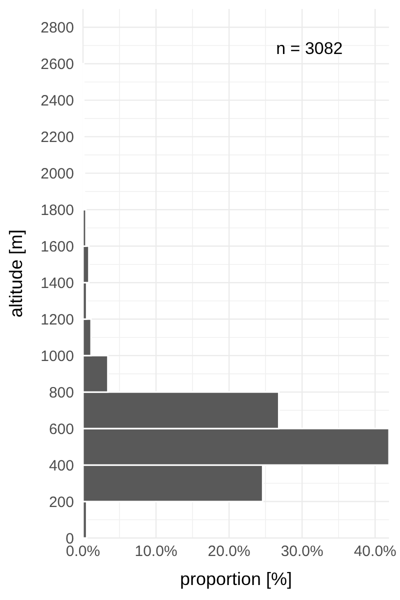 The width and height of the screenshot is (400, 600). What do you see at coordinates (302, 551) in the screenshot?
I see `x-tick-label: 30.0%` at bounding box center [302, 551].